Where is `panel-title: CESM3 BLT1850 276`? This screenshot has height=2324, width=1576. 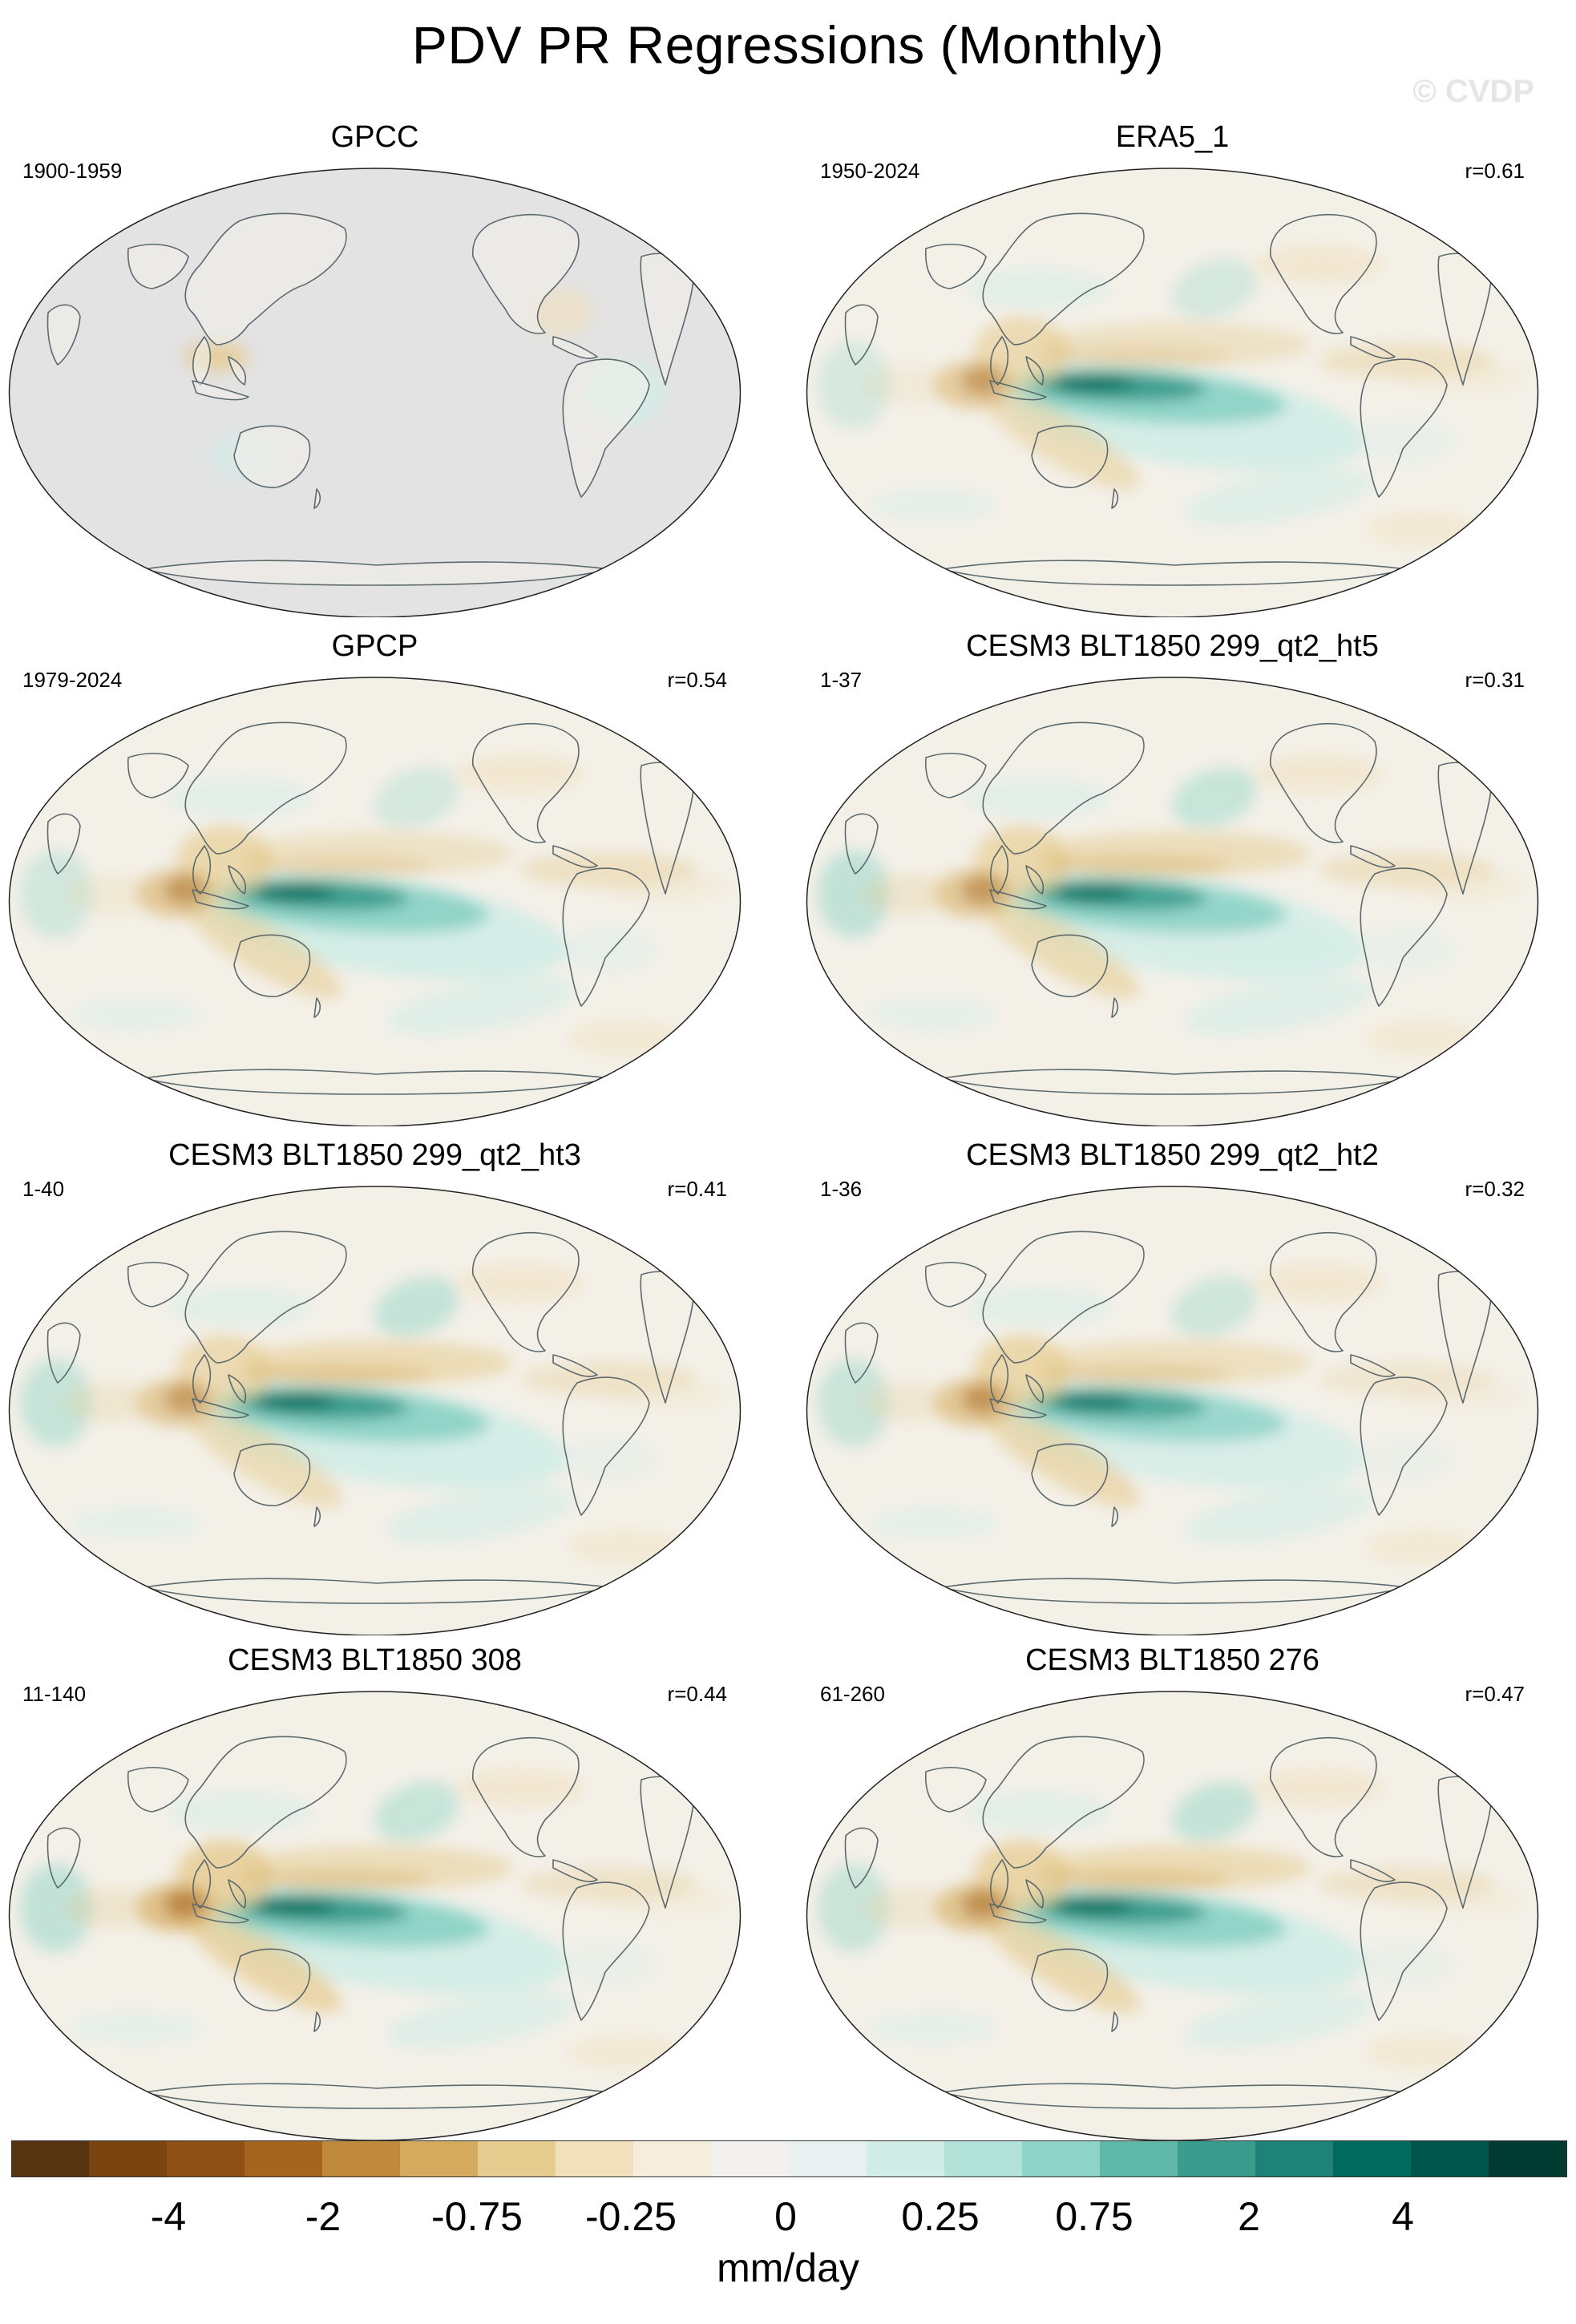 panel-title: CESM3 BLT1850 276 is located at coordinates (1172, 1660).